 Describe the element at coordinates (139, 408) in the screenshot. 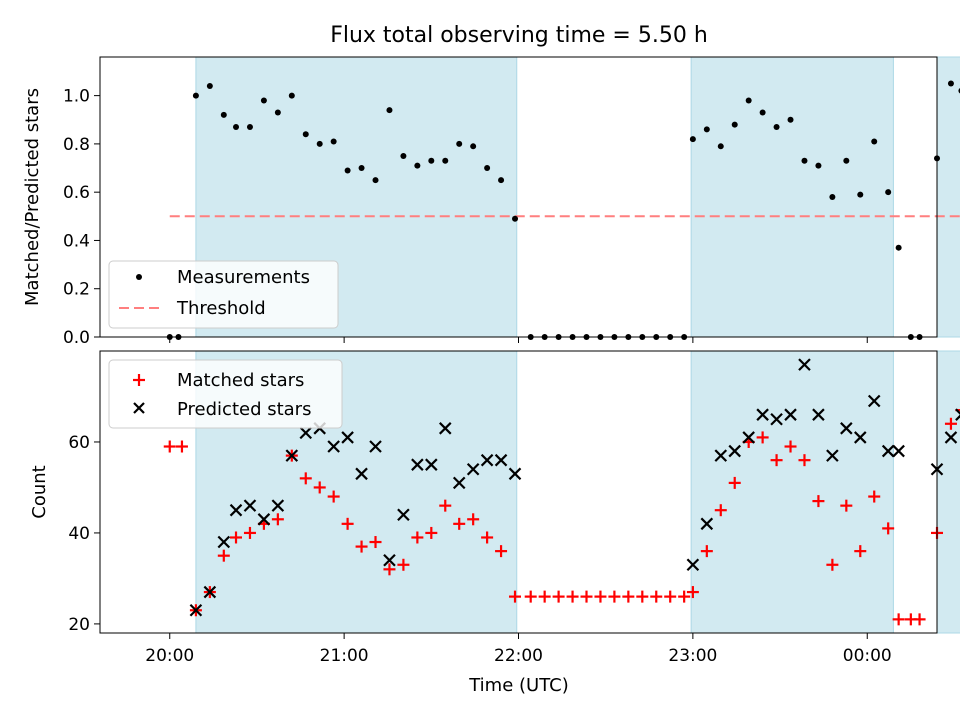

I see `legend-marker-predicted` at that location.